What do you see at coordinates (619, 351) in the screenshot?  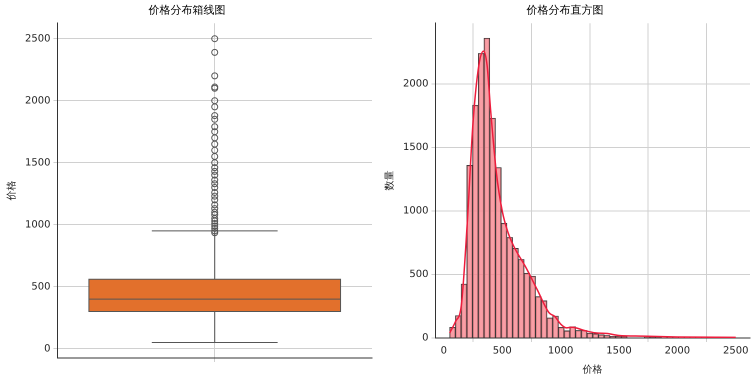 I see `x-tick-label: 1500` at bounding box center [619, 351].